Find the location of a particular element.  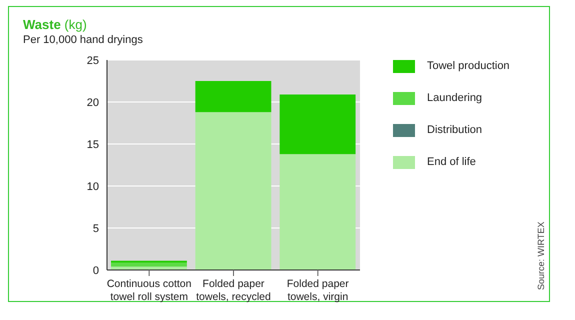

y-tick-label: 20 is located at coordinates (92, 102).